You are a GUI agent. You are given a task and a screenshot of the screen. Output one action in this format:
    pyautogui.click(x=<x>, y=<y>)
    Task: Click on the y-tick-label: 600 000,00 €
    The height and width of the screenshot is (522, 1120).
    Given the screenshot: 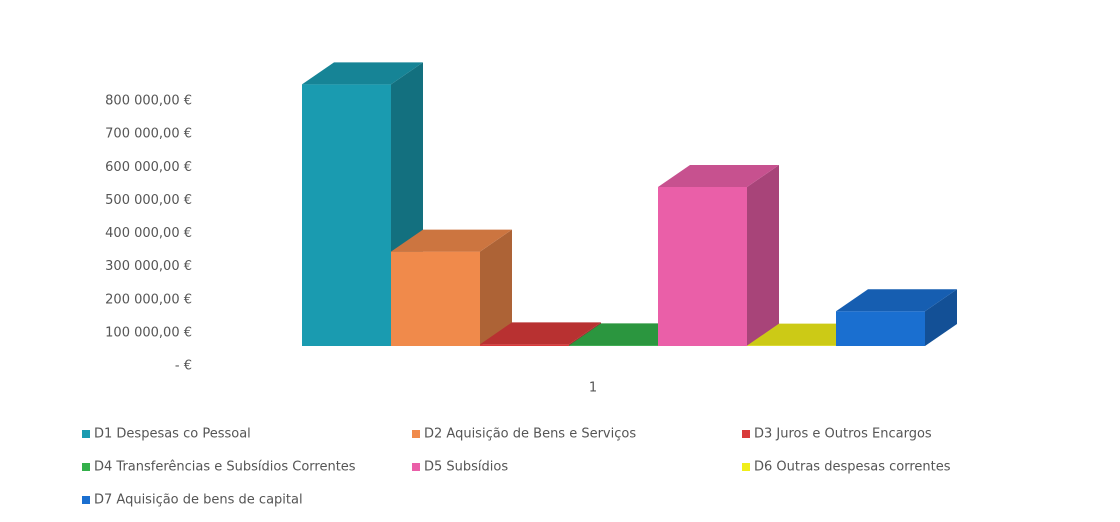 What is the action you would take?
    pyautogui.click(x=148, y=167)
    